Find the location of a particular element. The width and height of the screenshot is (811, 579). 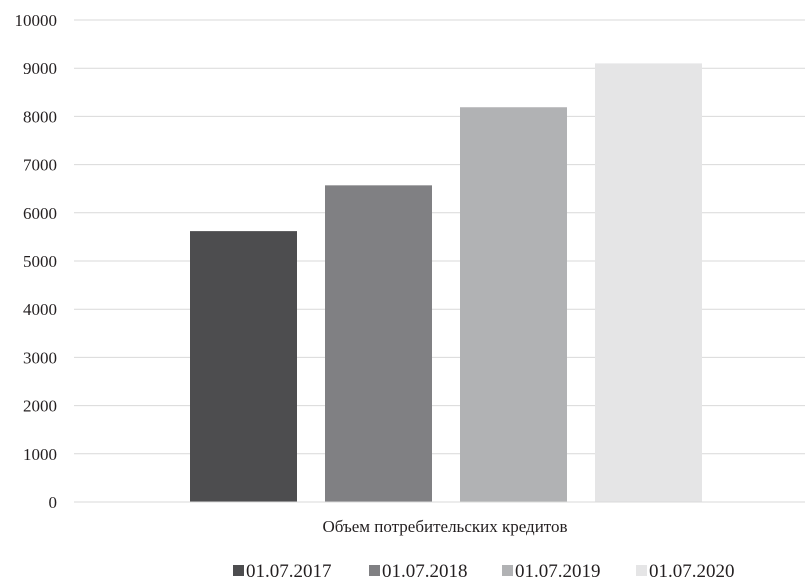

bar-01.07.2017 is located at coordinates (243, 366).